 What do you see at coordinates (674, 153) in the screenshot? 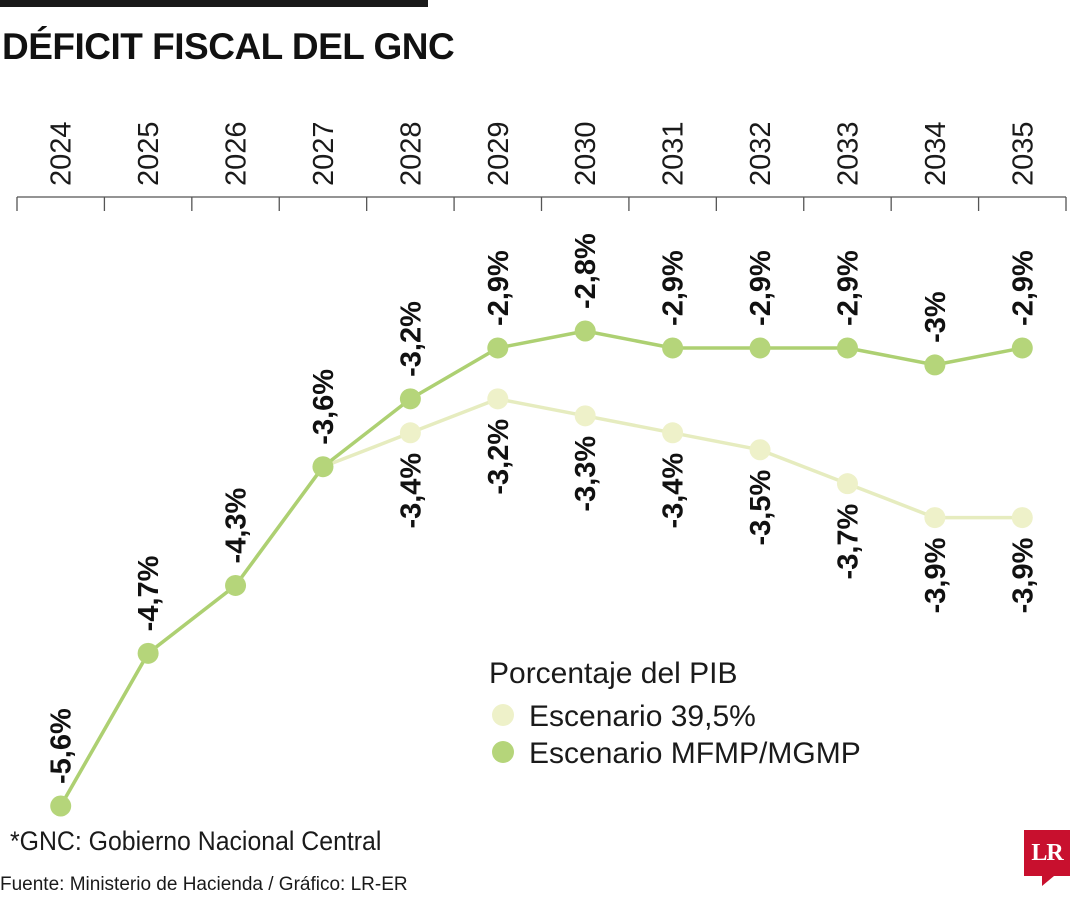
I see `x-tick-label-2031: 2031` at bounding box center [674, 153].